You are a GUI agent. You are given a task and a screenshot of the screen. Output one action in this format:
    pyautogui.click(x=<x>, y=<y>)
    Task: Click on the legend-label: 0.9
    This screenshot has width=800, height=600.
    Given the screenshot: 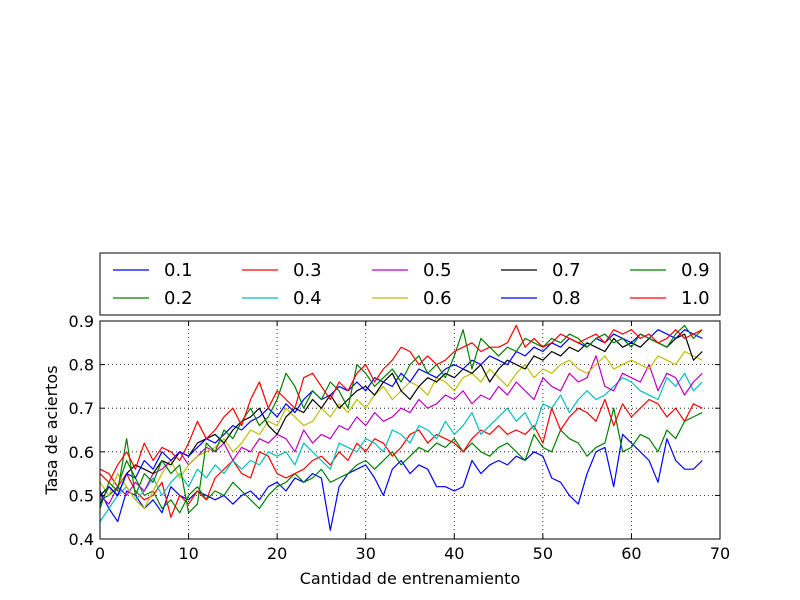 What is the action you would take?
    pyautogui.click(x=695, y=270)
    